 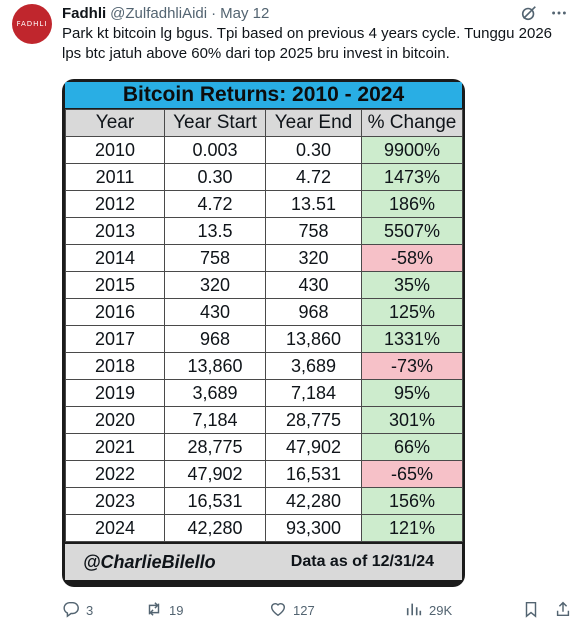 What do you see at coordinates (115, 501) in the screenshot?
I see `year-cell: 2023` at bounding box center [115, 501].